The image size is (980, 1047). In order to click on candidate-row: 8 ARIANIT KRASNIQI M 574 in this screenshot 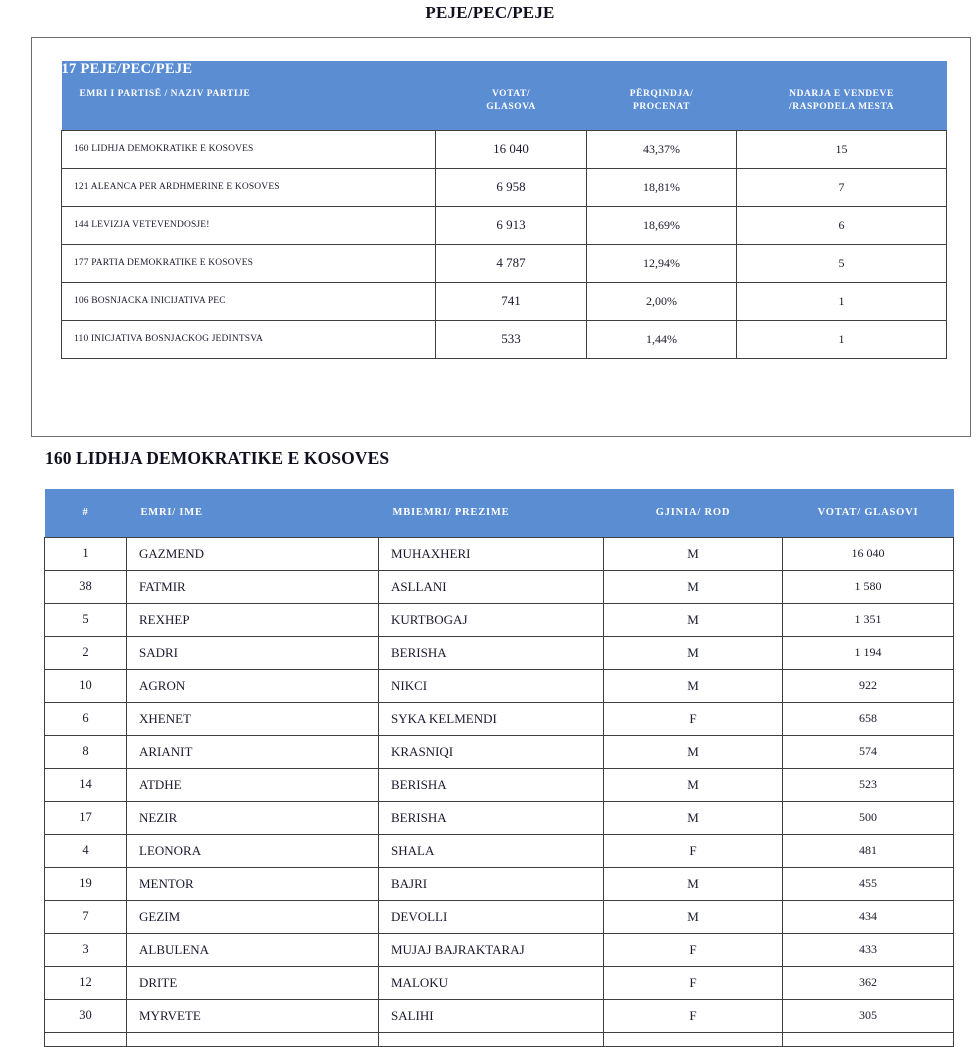, I will do `click(499, 751)`.